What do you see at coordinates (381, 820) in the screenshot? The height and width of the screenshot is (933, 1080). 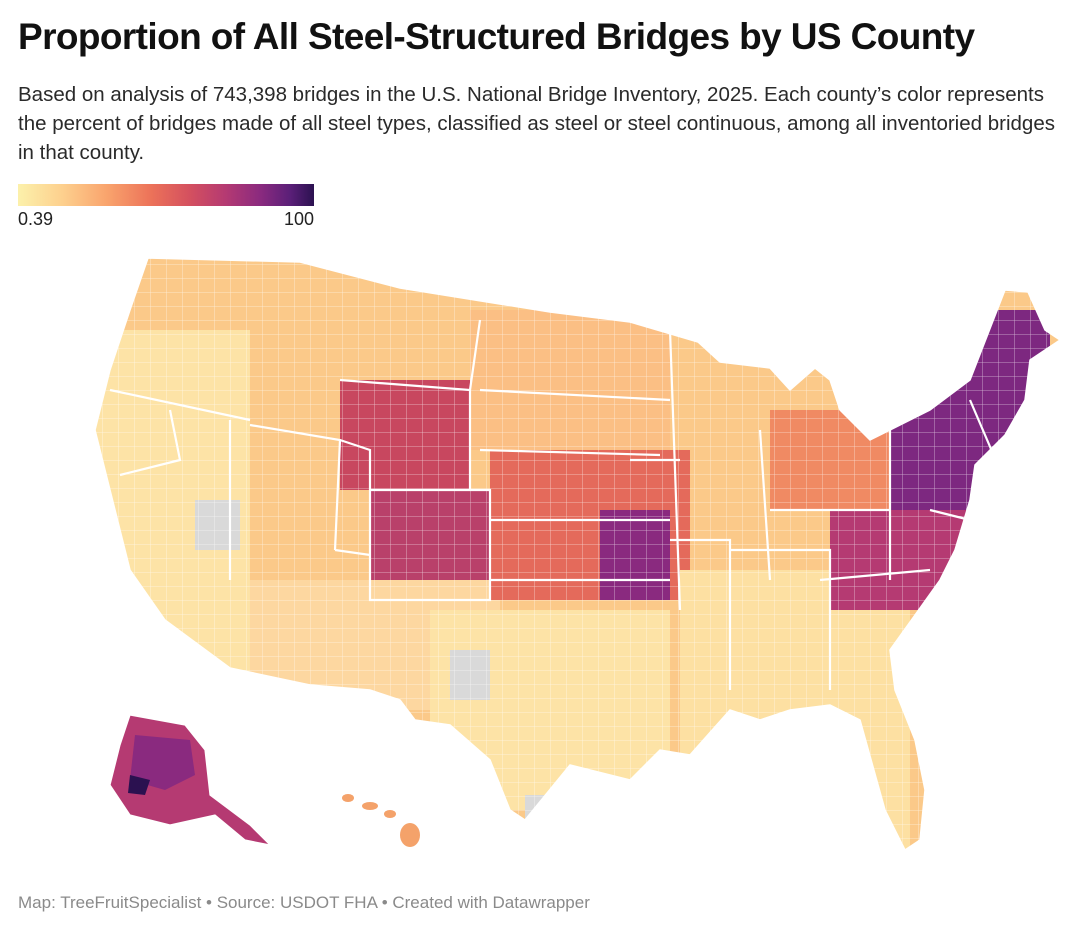 I see `hawaii` at bounding box center [381, 820].